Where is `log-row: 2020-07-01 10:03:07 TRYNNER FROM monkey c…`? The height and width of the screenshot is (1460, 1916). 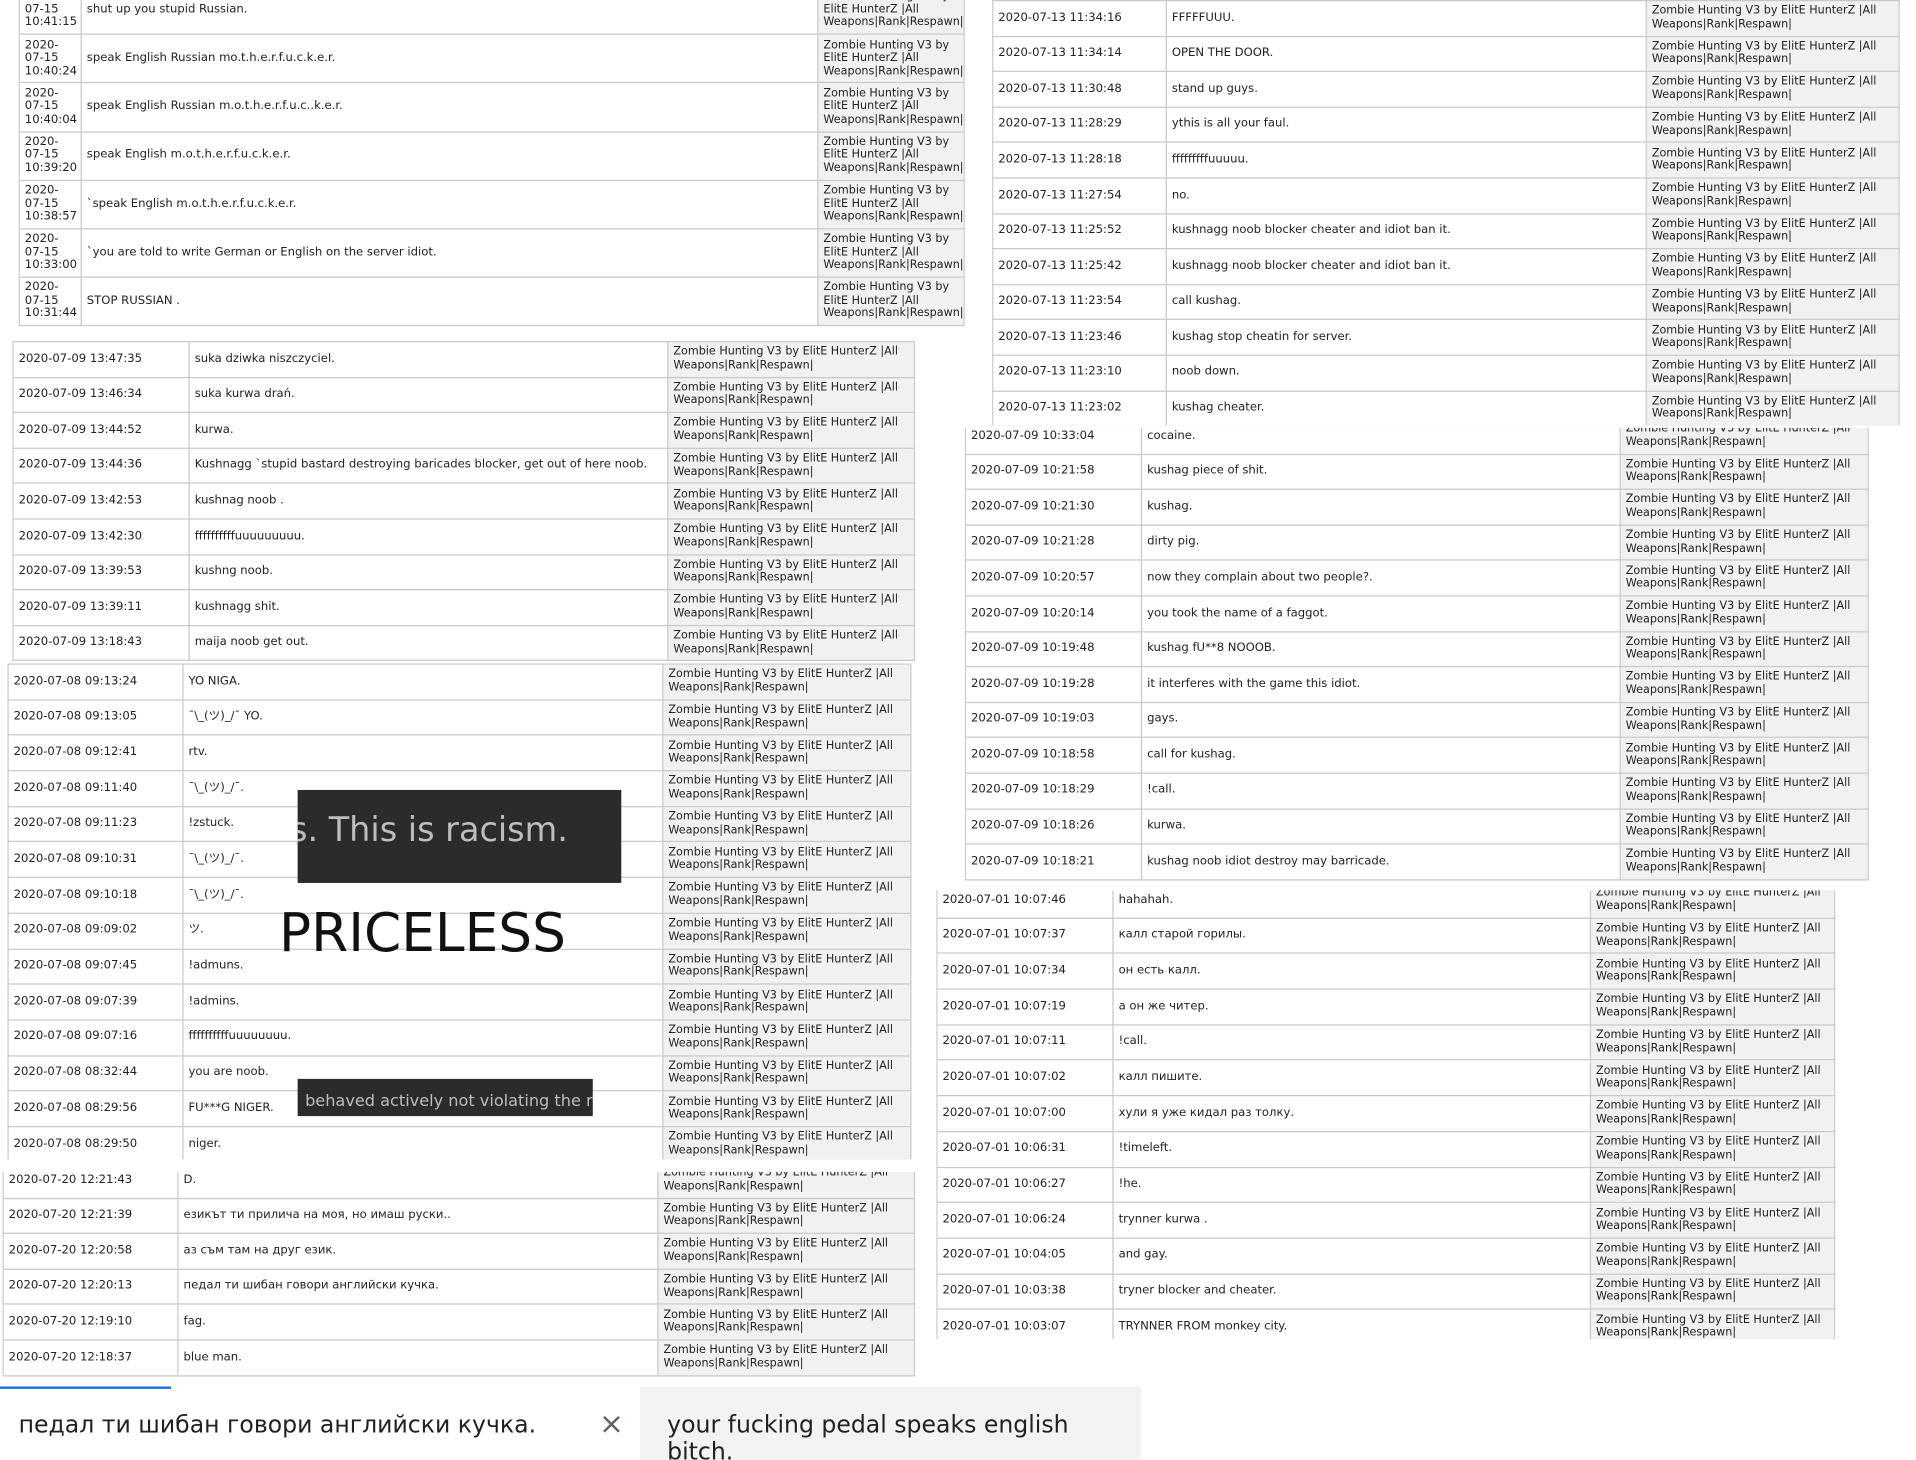 log-row: 2020-07-01 10:03:07 TRYNNER FROM monkey c… is located at coordinates (1386, 1324).